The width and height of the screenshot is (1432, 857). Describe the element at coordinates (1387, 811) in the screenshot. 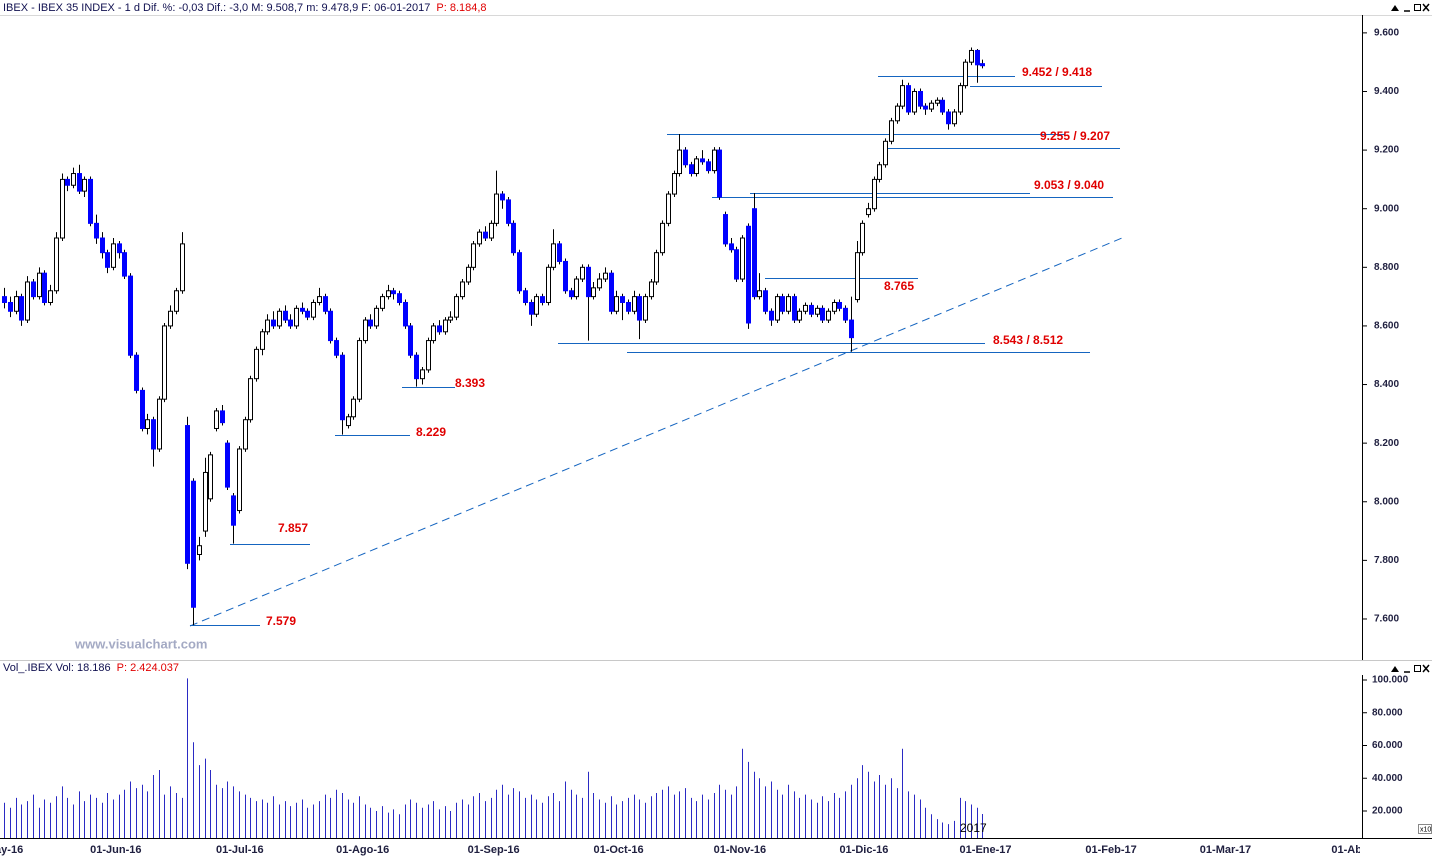

I see `volume-y-tick-label: 20.000` at that location.